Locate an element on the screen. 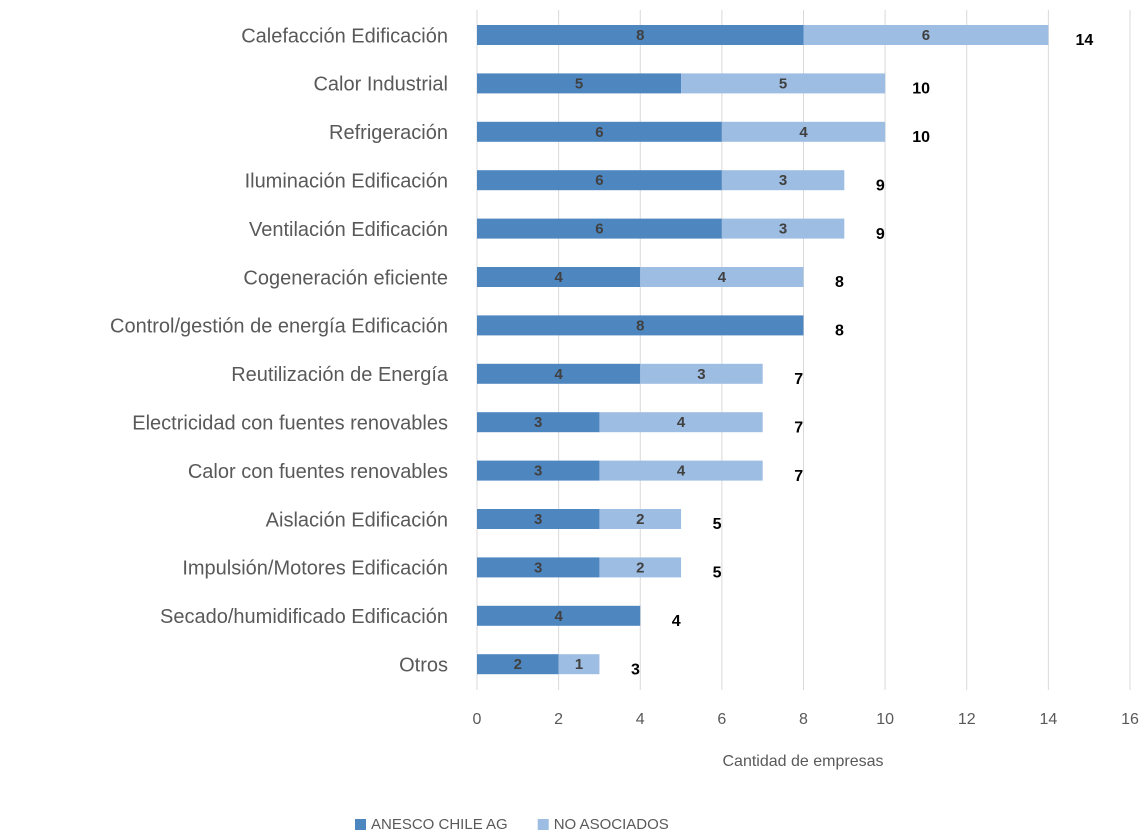 The width and height of the screenshot is (1148, 838). x-tick-label: 16 is located at coordinates (1130, 719).